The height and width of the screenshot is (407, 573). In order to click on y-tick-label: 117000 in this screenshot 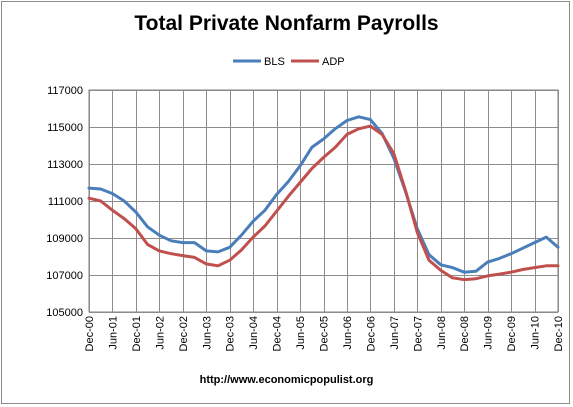, I will do `click(65, 91)`.